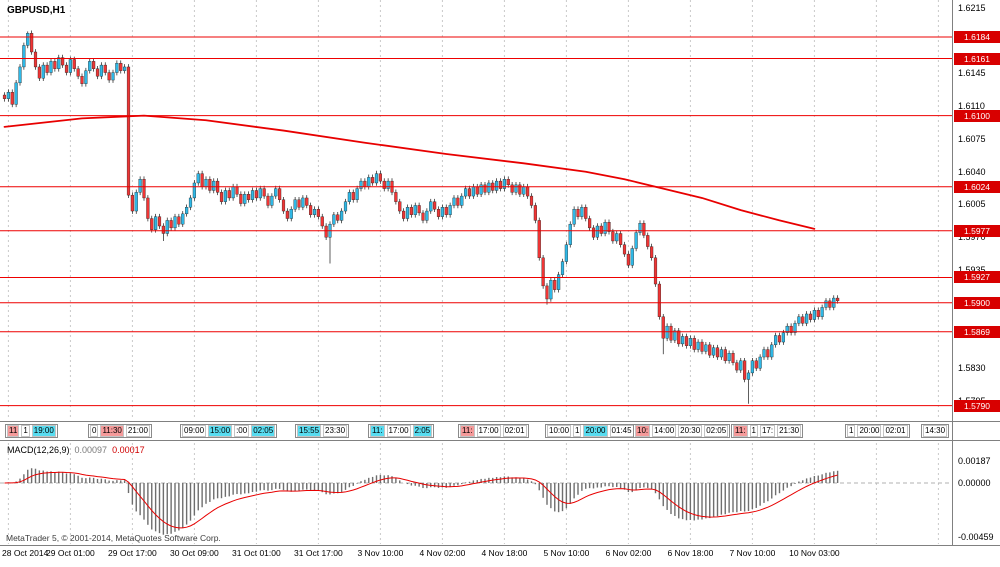 This screenshot has height=567, width=1000. Describe the element at coordinates (972, 138) in the screenshot. I see `price-tick-label: 1.6075` at that location.